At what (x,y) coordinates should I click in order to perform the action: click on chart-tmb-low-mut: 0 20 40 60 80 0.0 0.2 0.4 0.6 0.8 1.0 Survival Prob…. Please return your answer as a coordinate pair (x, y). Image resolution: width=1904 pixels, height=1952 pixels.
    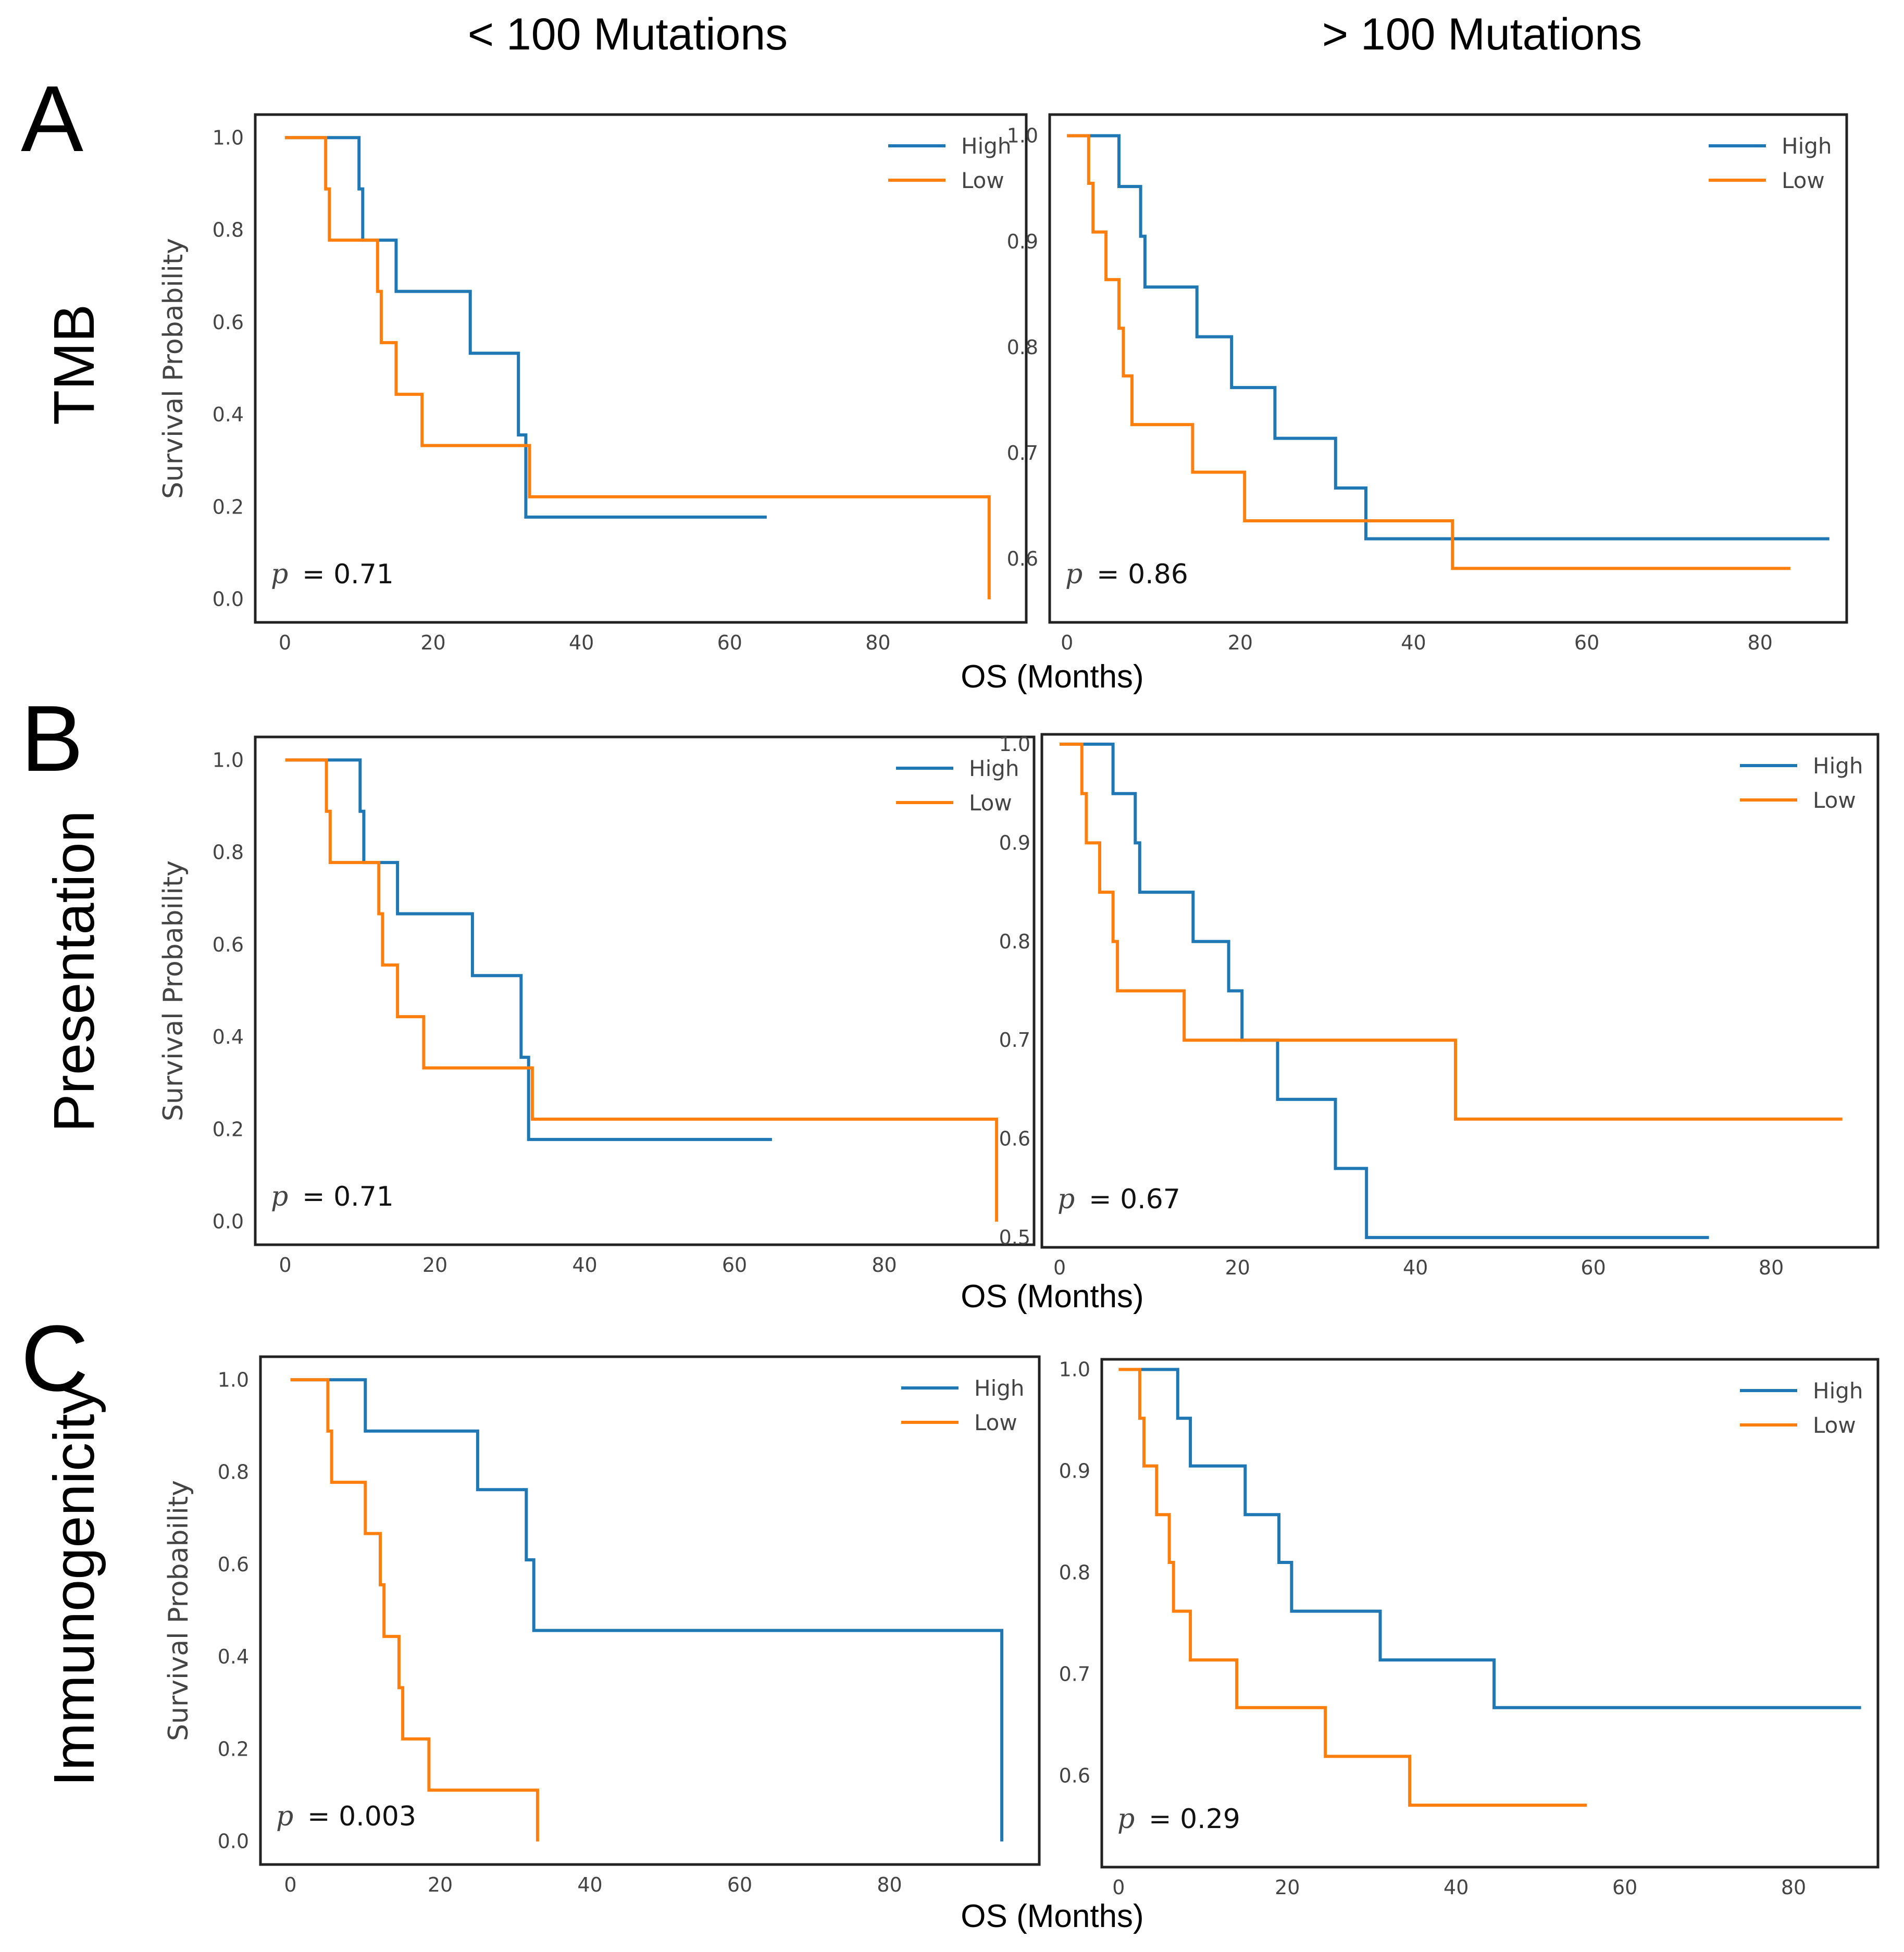
    Looking at the image, I should click on (593, 383).